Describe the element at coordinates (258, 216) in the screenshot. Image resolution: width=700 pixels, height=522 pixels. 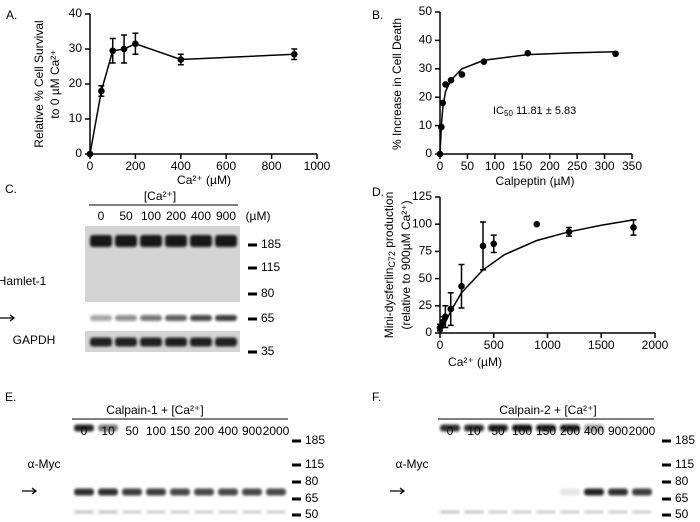
I see `unit-label: (µM)` at that location.